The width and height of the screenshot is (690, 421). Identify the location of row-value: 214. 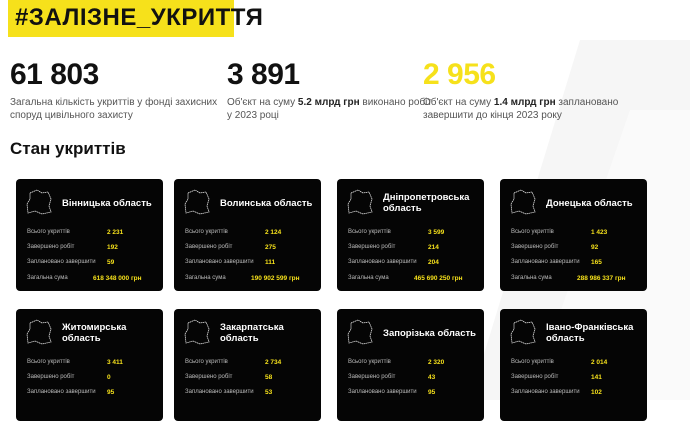
(433, 247).